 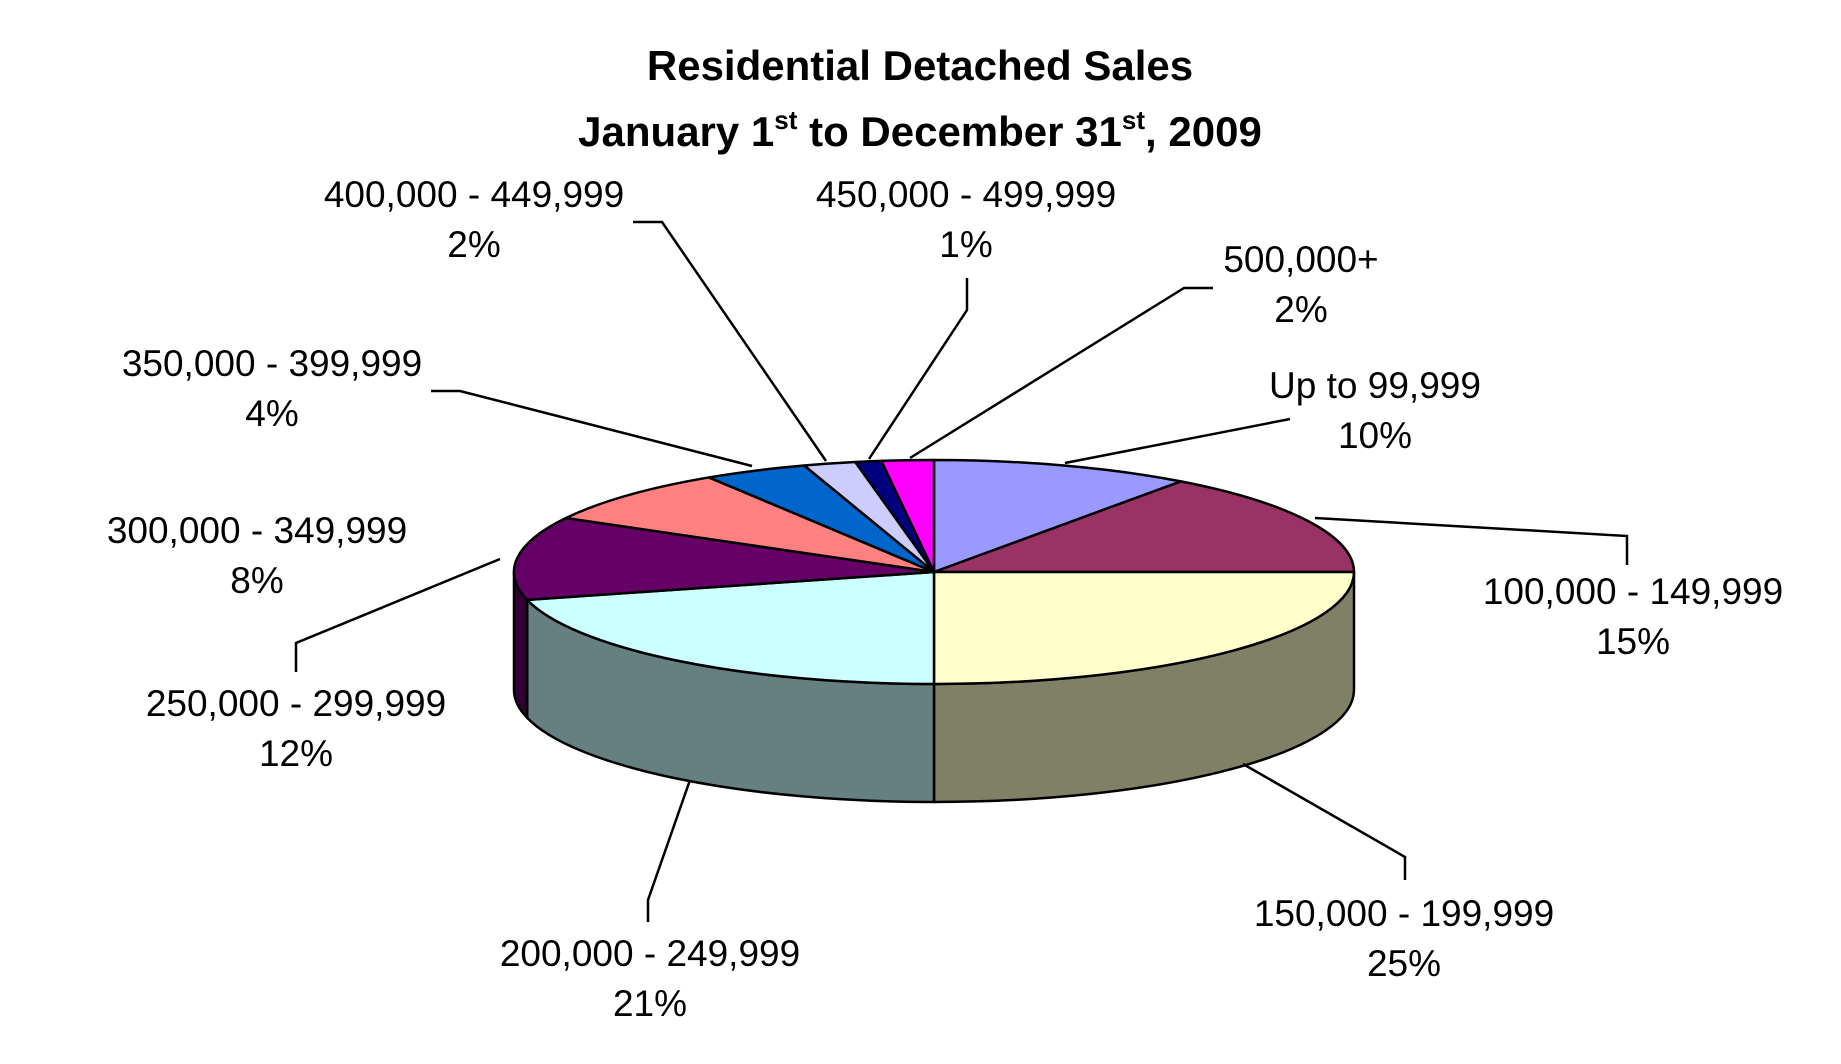 I want to click on slice-label: 300,000 - 349,999, so click(x=257, y=530).